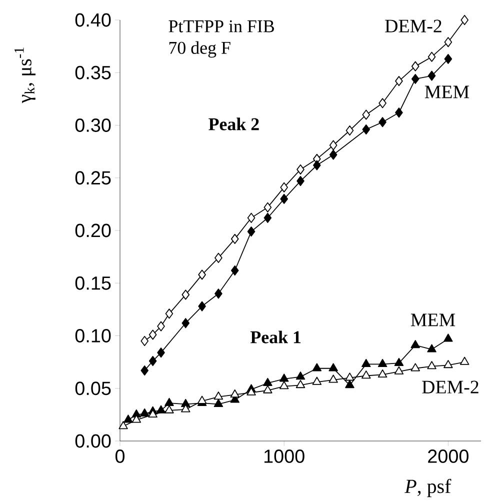 The height and width of the screenshot is (504, 484). I want to click on annotation: 70 deg F, so click(199, 49).